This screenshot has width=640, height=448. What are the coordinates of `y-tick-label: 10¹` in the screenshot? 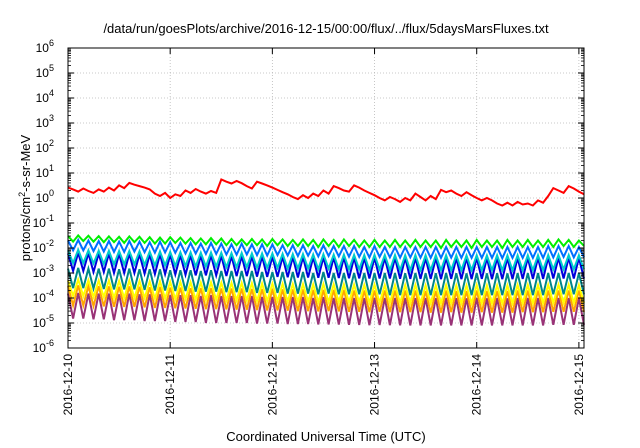 It's located at (45, 171).